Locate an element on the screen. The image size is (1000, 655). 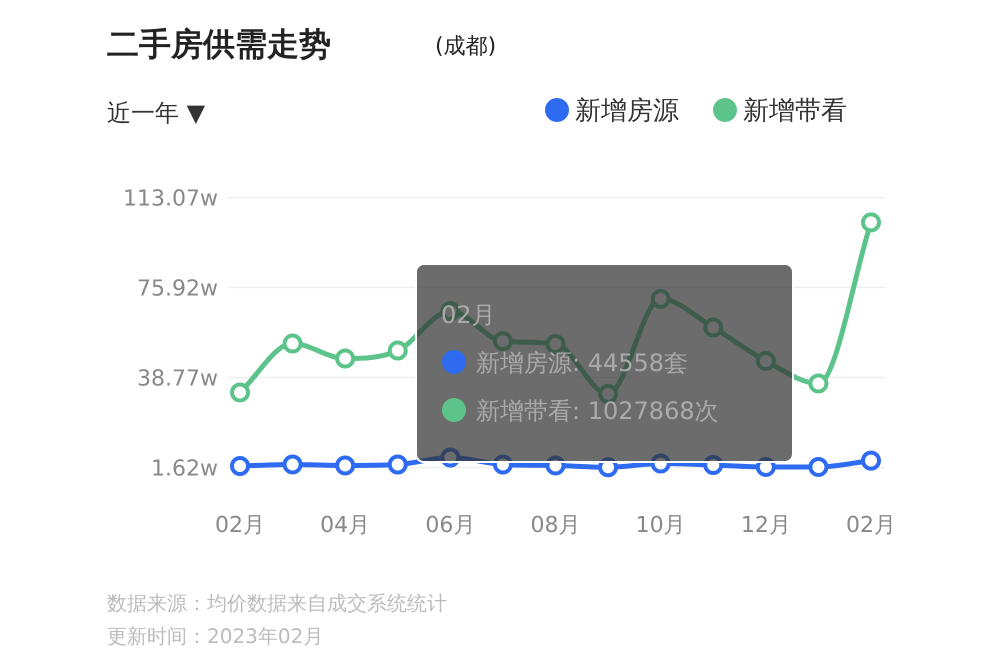
tooltip: 02月 新增房源: 44558套 新增带看: 1027868次 is located at coordinates (604, 363).